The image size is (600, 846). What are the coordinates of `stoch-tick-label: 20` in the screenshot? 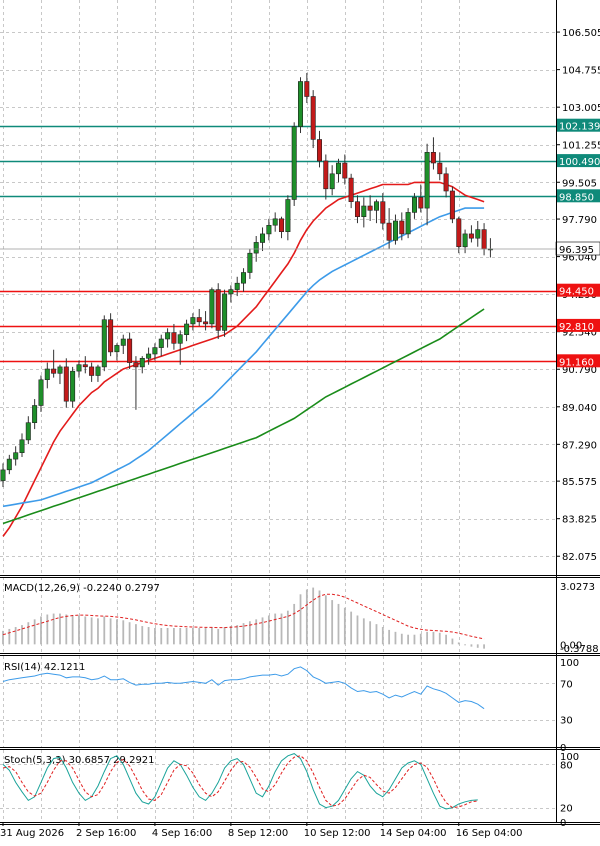 It's located at (566, 809).